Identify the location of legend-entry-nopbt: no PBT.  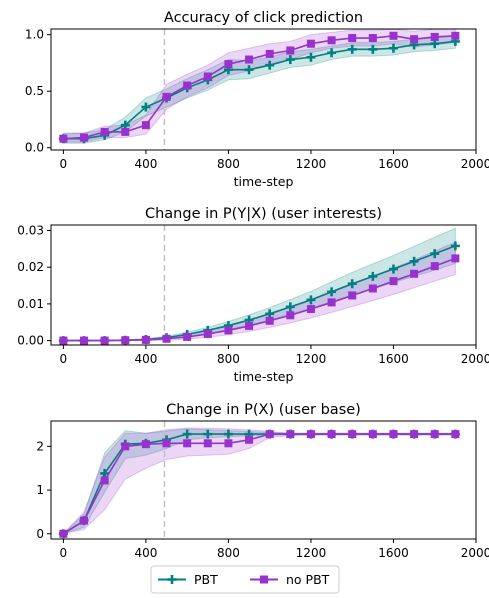
(290, 579).